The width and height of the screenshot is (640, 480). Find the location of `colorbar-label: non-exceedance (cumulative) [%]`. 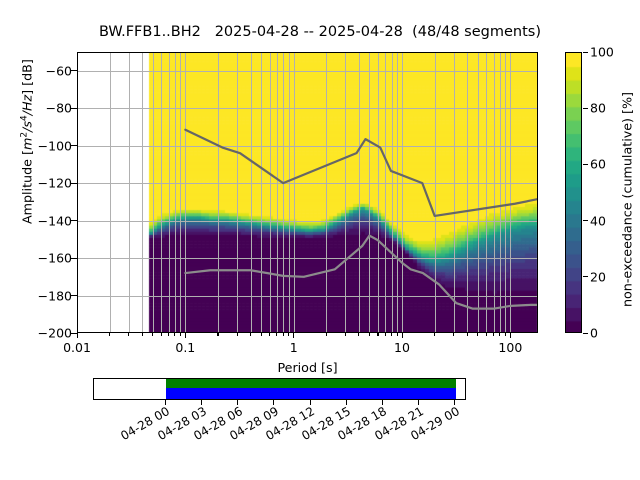

colorbar-label: non-exceedance (cumulative) [%] is located at coordinates (627, 199).